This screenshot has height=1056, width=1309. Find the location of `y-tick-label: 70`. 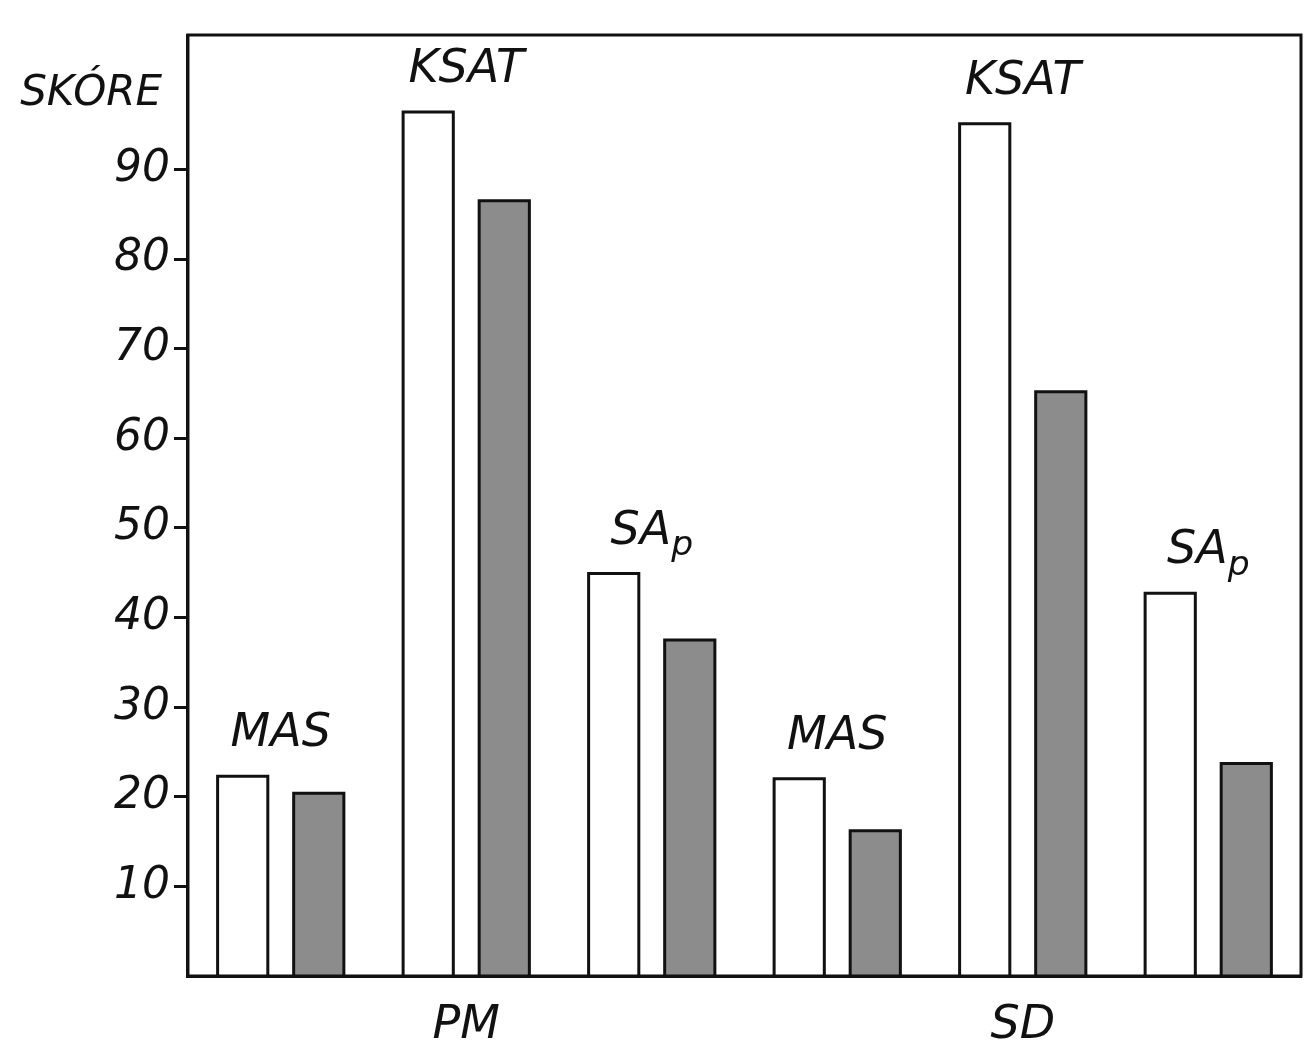

y-tick-label: 70 is located at coordinates (141, 345).